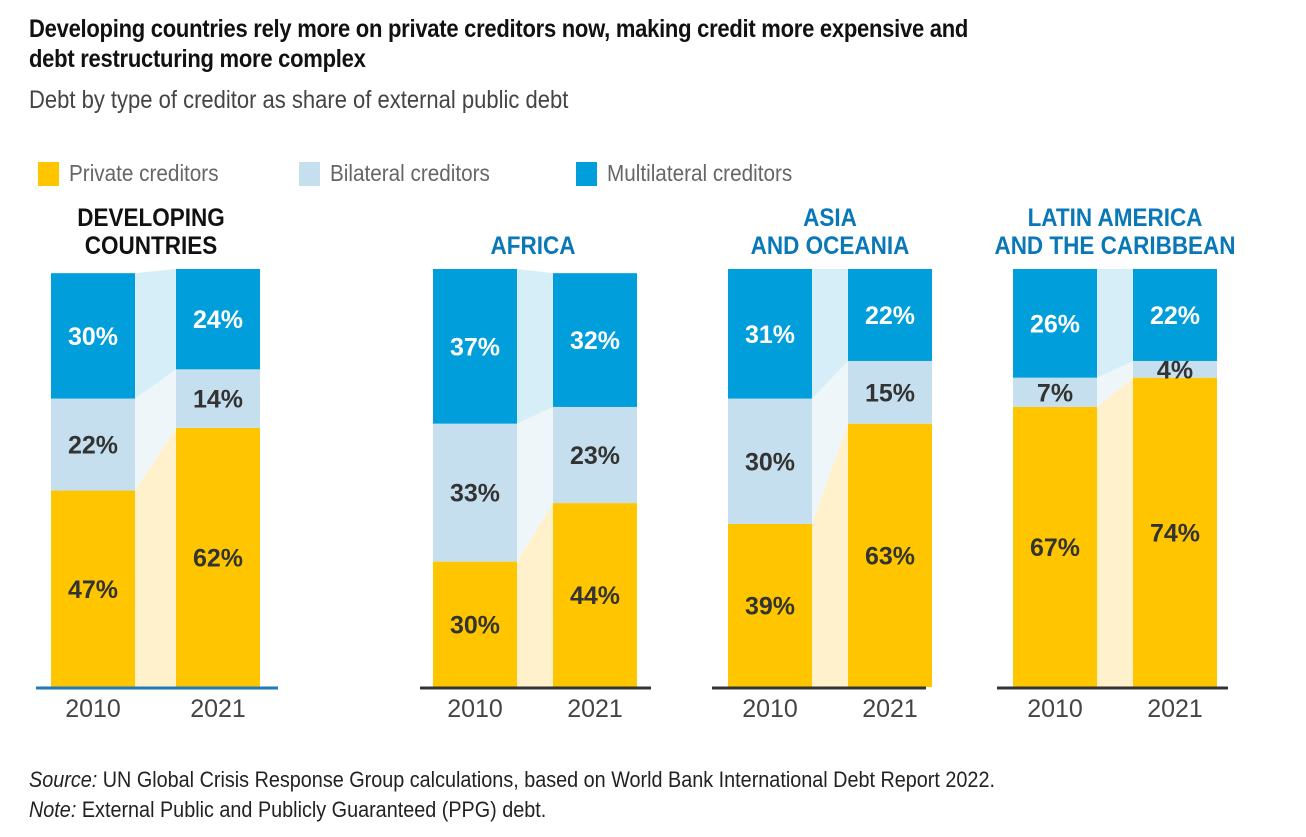 This screenshot has height=837, width=1306. I want to click on x-tick-label-2021-developing-countries: 2021, so click(218, 709).